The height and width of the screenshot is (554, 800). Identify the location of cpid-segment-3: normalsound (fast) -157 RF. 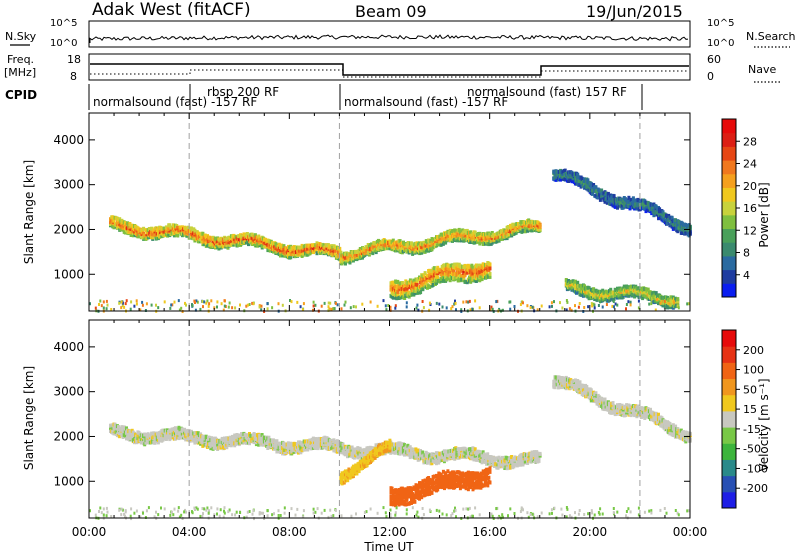
(426, 102).